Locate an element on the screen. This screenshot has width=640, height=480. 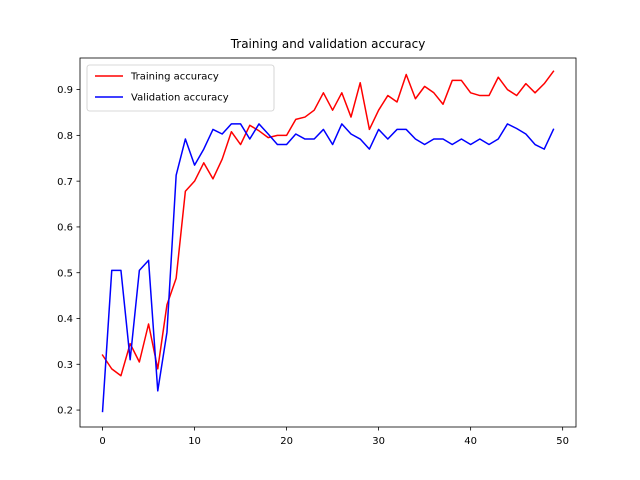
y-tick-label: 0.2 is located at coordinates (65, 411).